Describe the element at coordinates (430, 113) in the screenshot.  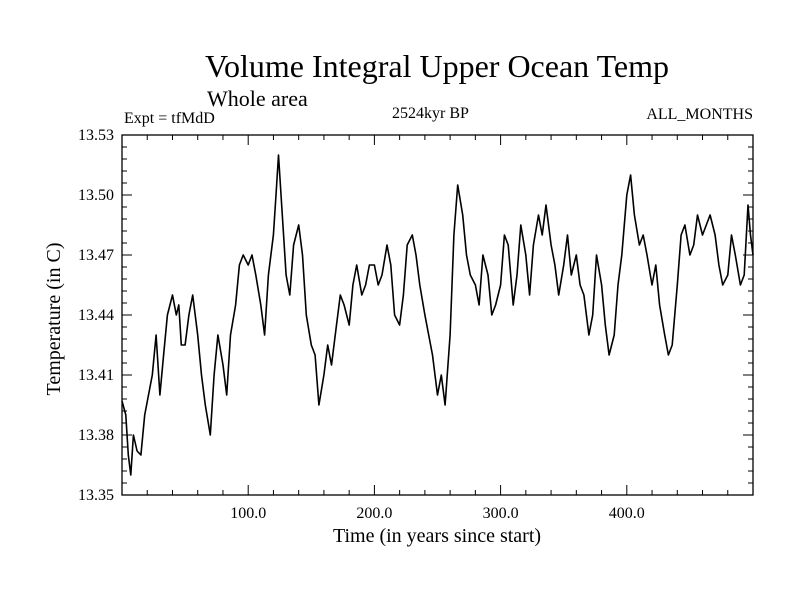
I see `period-label: 2524kyr BP` at that location.